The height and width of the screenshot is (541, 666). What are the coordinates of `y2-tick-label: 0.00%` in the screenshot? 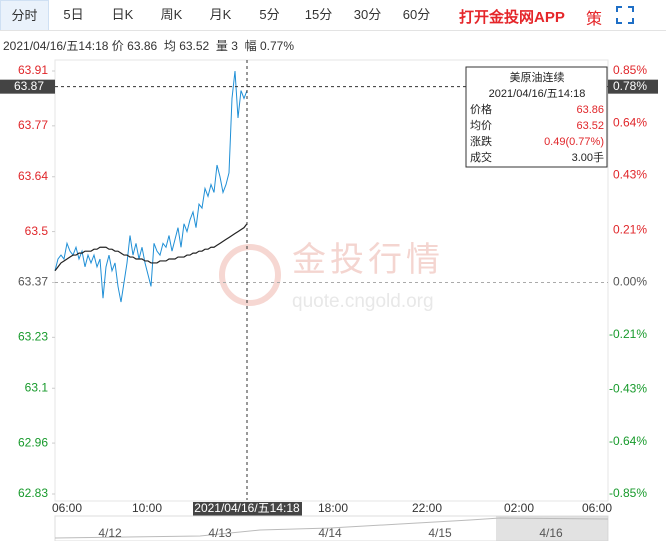 It's located at (630, 282).